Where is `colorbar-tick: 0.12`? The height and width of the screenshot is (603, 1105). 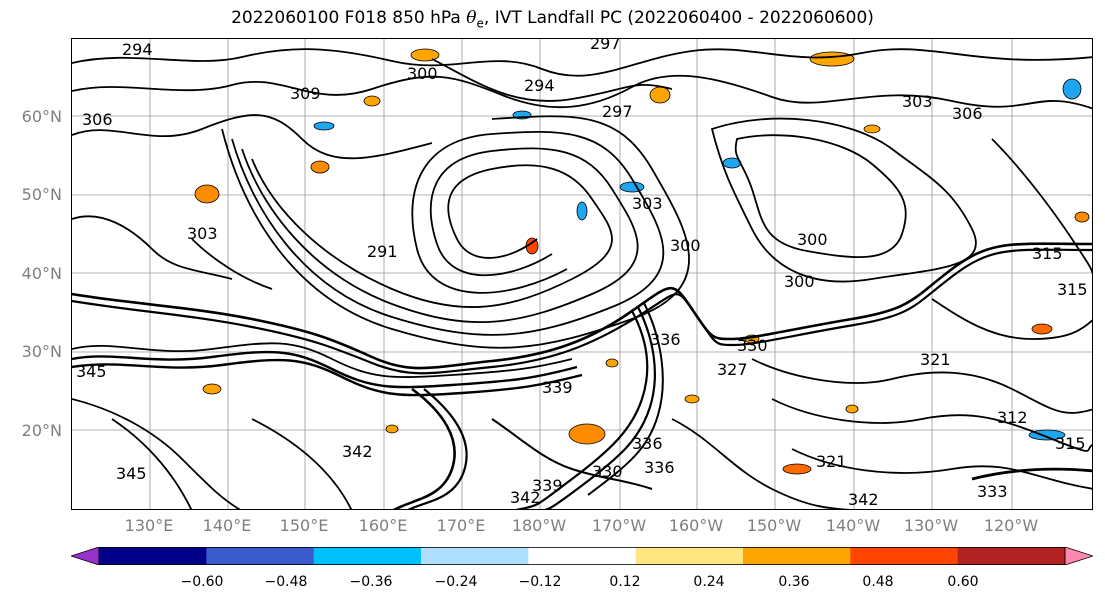 colorbar-tick: 0.12 is located at coordinates (625, 582).